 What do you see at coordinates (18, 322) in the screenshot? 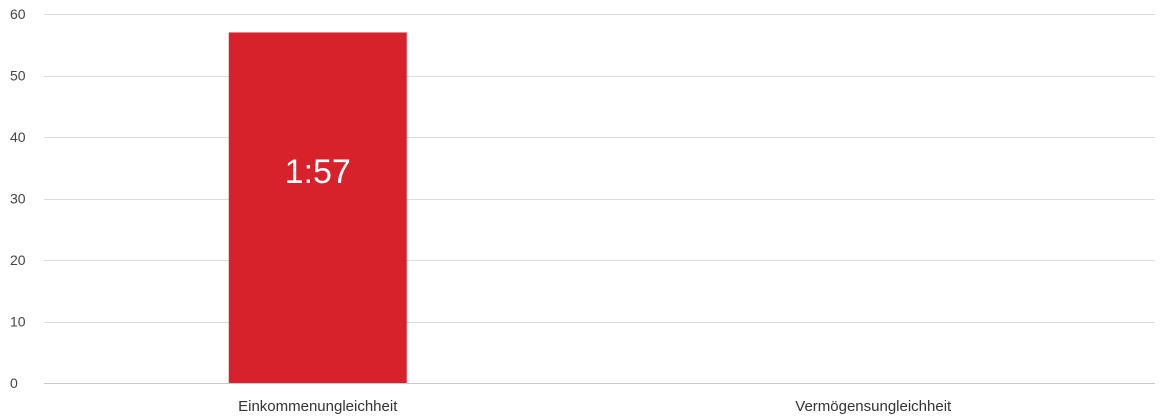
I see `y-tick-label: 10` at bounding box center [18, 322].